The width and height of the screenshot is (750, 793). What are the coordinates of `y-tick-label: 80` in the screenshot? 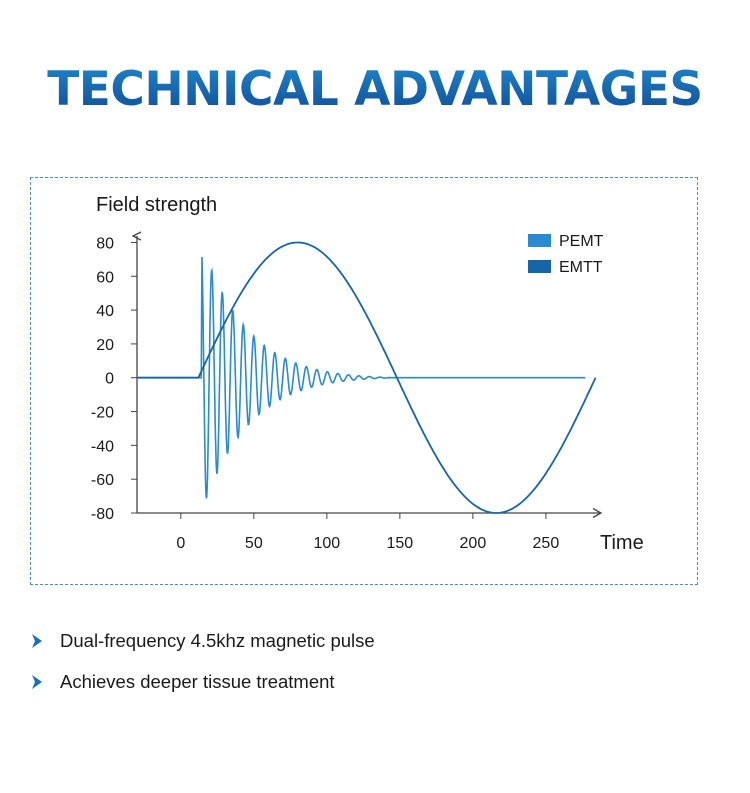 It's located at (105, 243).